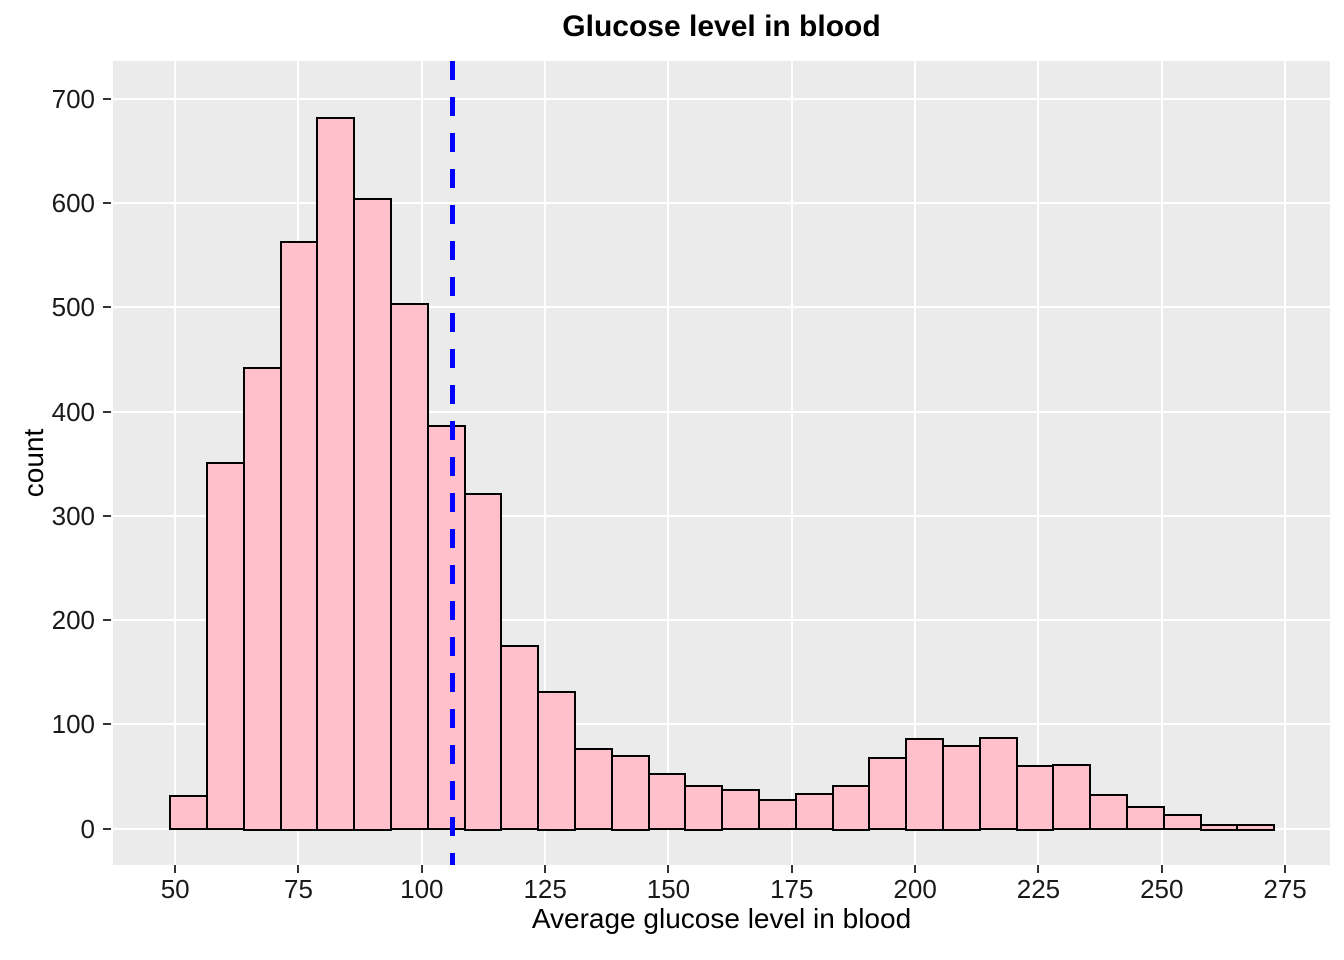  I want to click on plot-title: Glucose level in blood, so click(721, 26).